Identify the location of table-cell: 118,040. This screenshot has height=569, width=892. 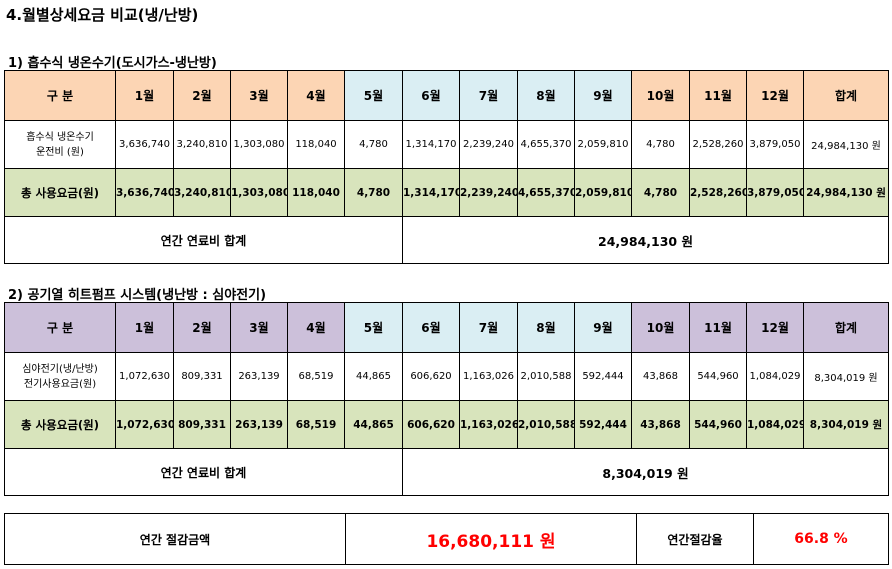
(316, 144).